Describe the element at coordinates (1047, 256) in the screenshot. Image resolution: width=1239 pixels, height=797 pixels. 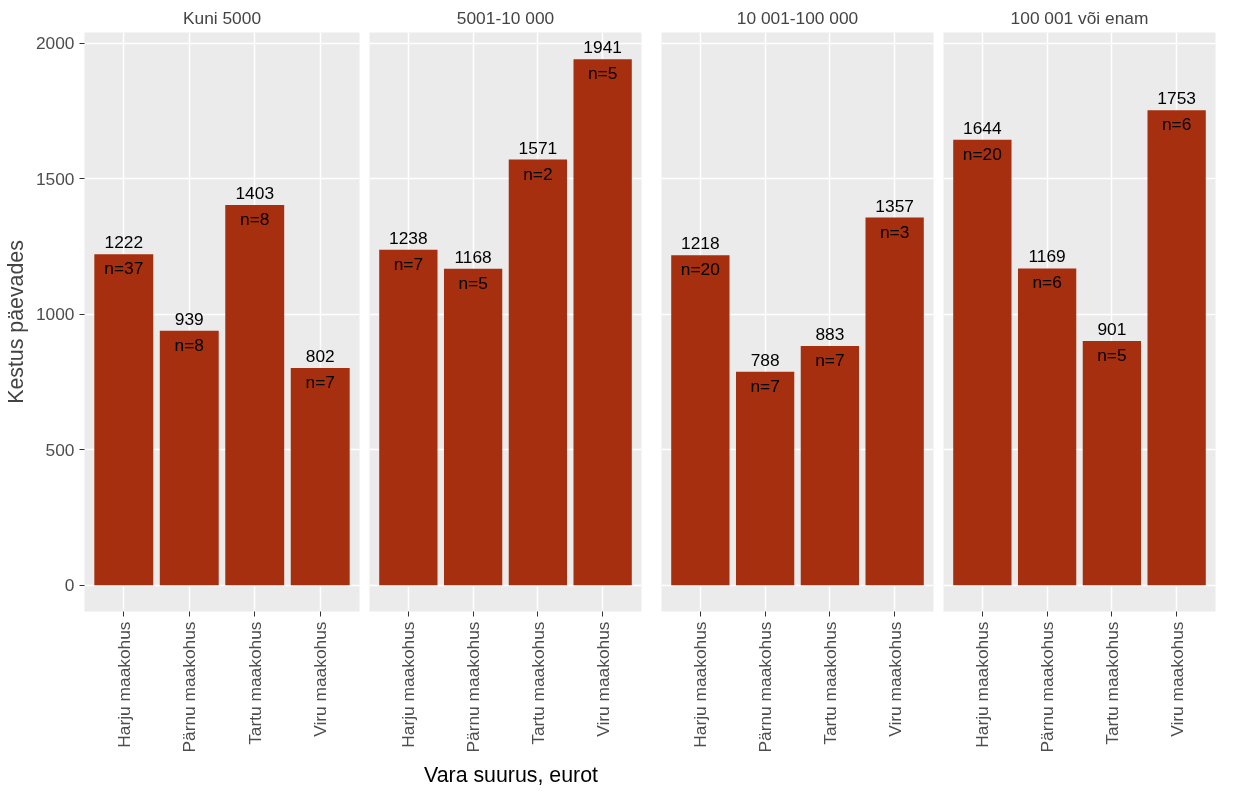
I see `data-label: 1169` at that location.